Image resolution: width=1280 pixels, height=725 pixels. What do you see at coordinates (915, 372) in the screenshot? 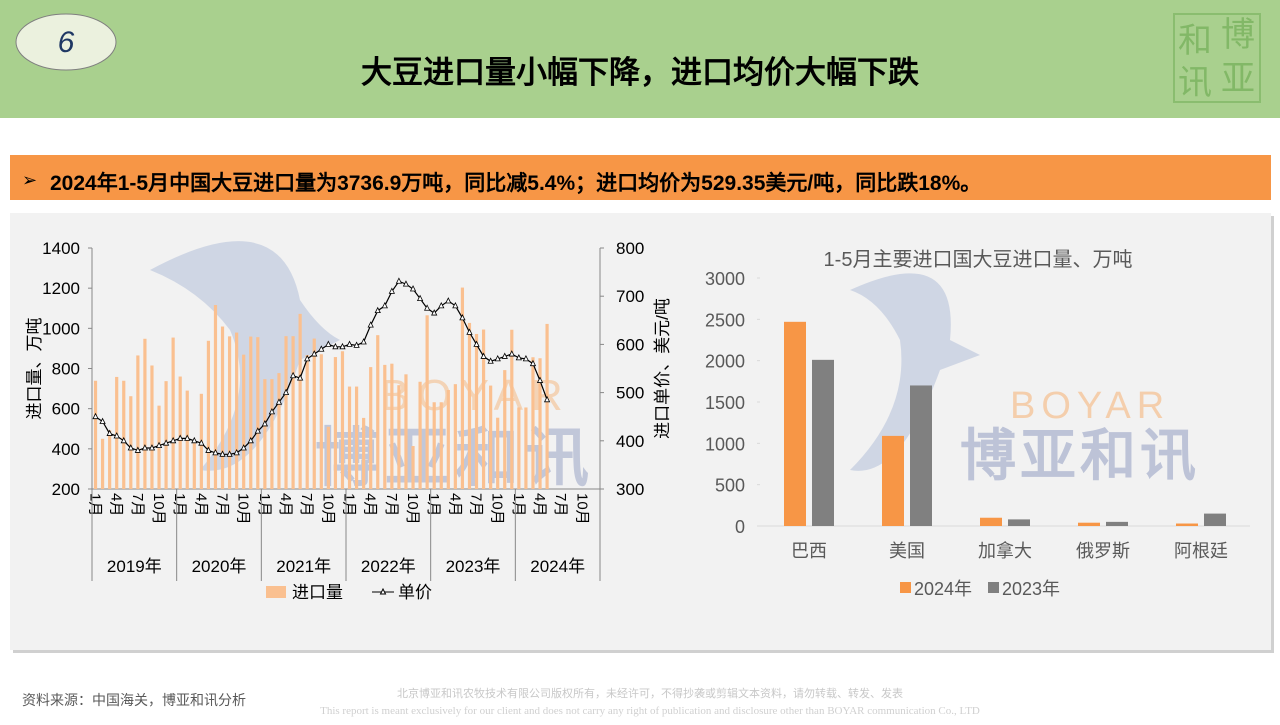
I see `watermark-bird` at bounding box center [915, 372].